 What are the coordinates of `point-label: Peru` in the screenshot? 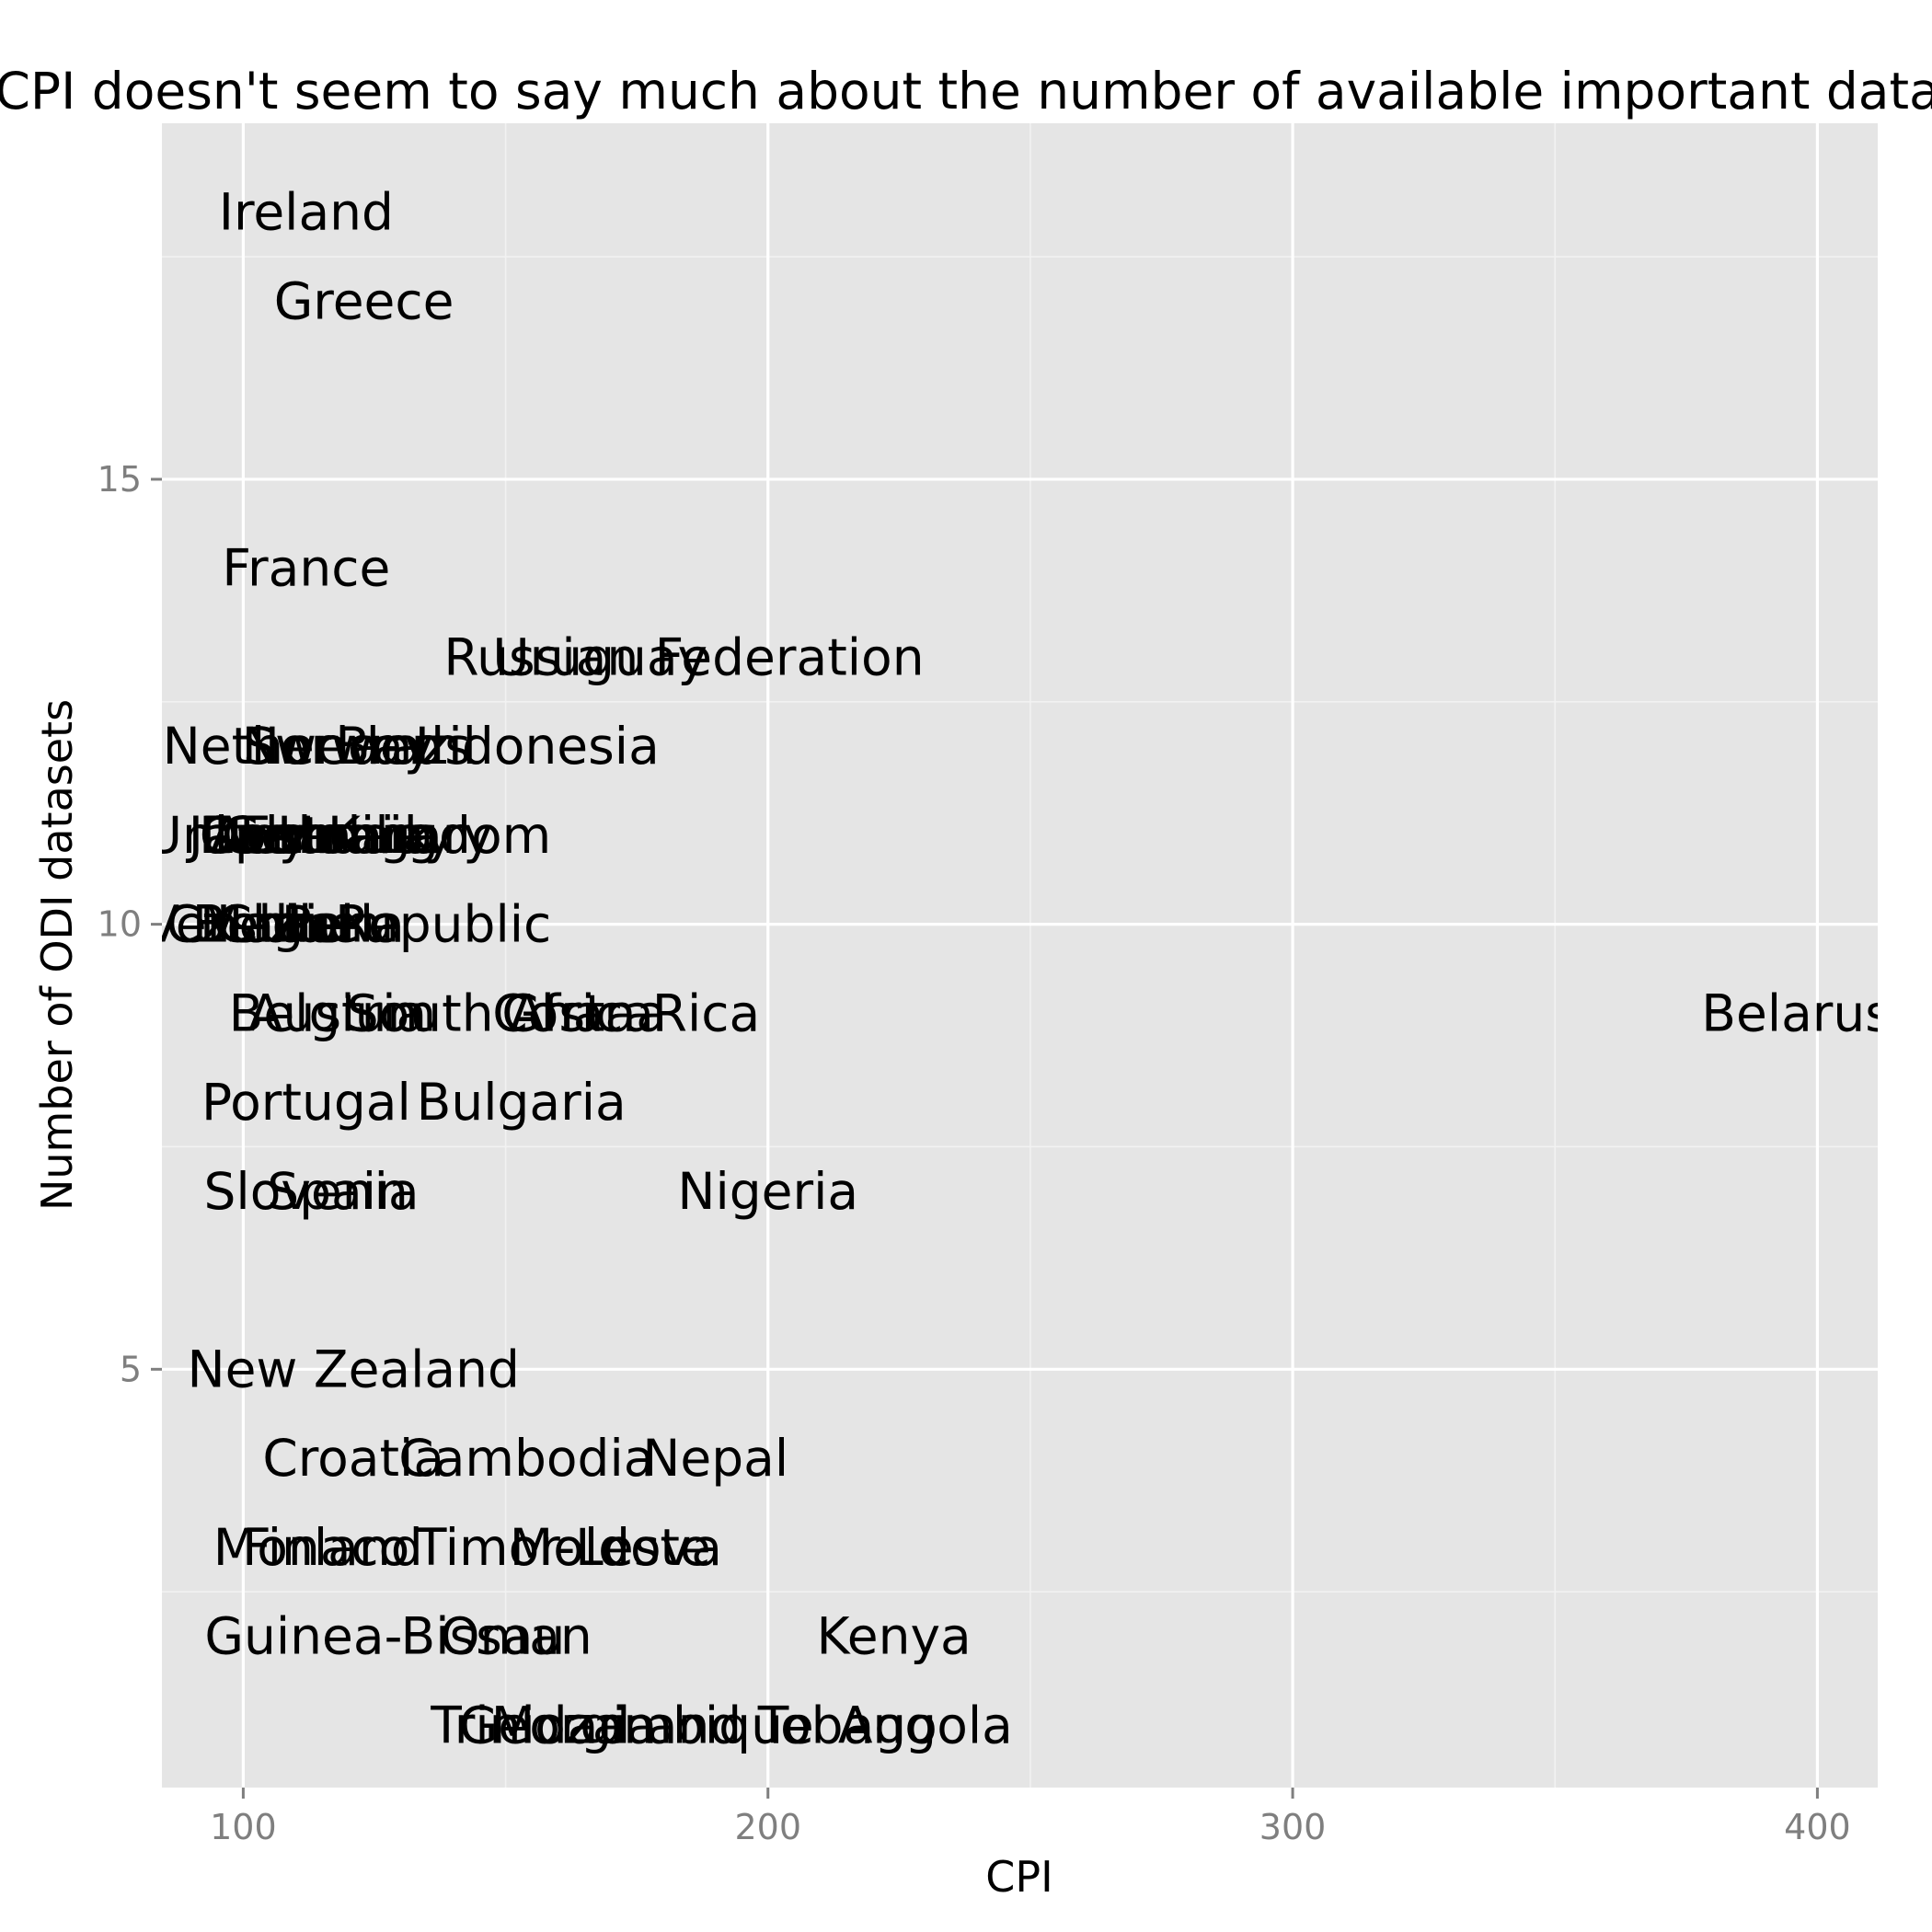 It's located at (338, 924).